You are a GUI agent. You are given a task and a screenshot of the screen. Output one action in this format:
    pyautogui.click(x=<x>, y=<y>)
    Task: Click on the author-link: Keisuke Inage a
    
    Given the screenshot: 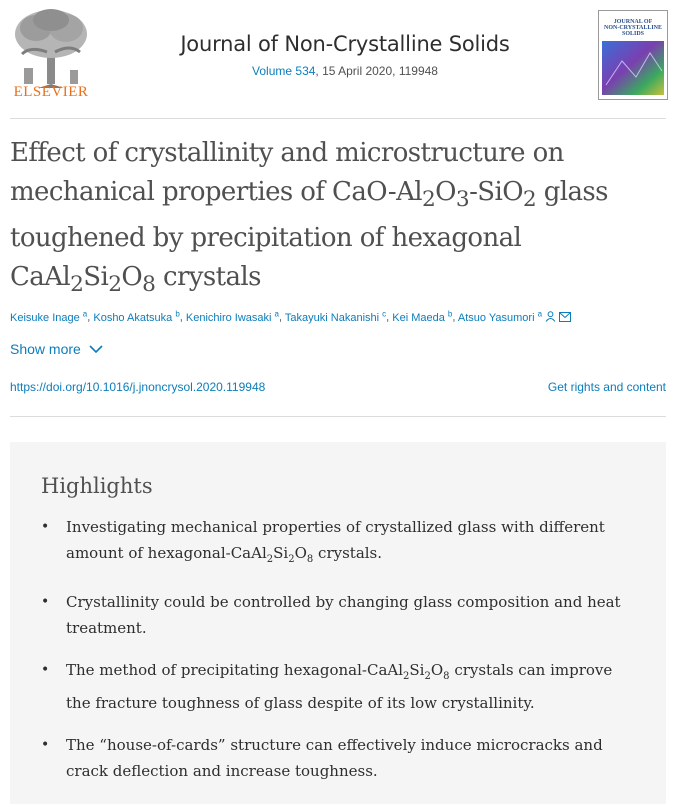 What is the action you would take?
    pyautogui.click(x=49, y=316)
    